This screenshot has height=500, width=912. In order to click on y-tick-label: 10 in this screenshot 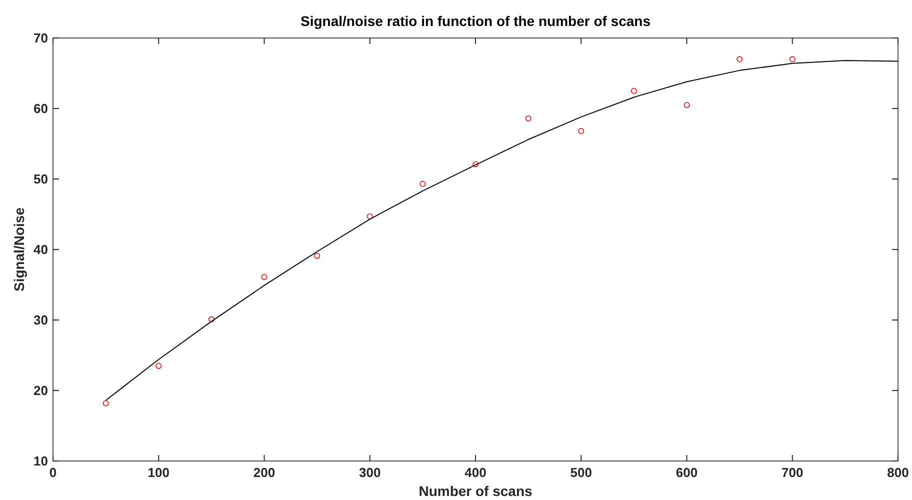, I will do `click(41, 461)`.